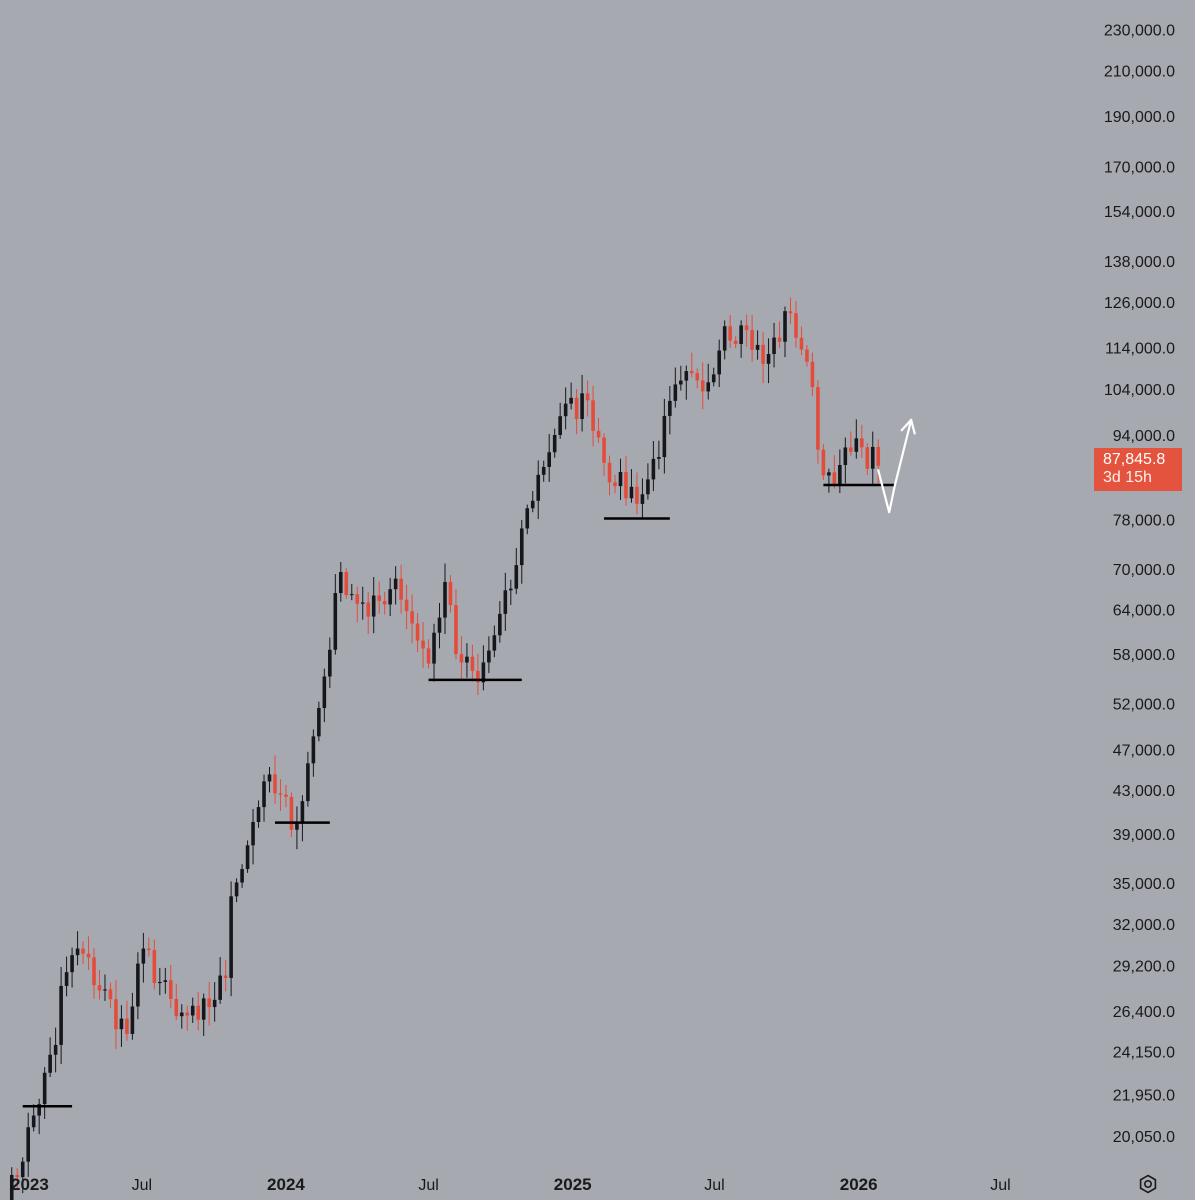 The image size is (1195, 1200). I want to click on y-tick-label: 47,000.0, so click(1144, 750).